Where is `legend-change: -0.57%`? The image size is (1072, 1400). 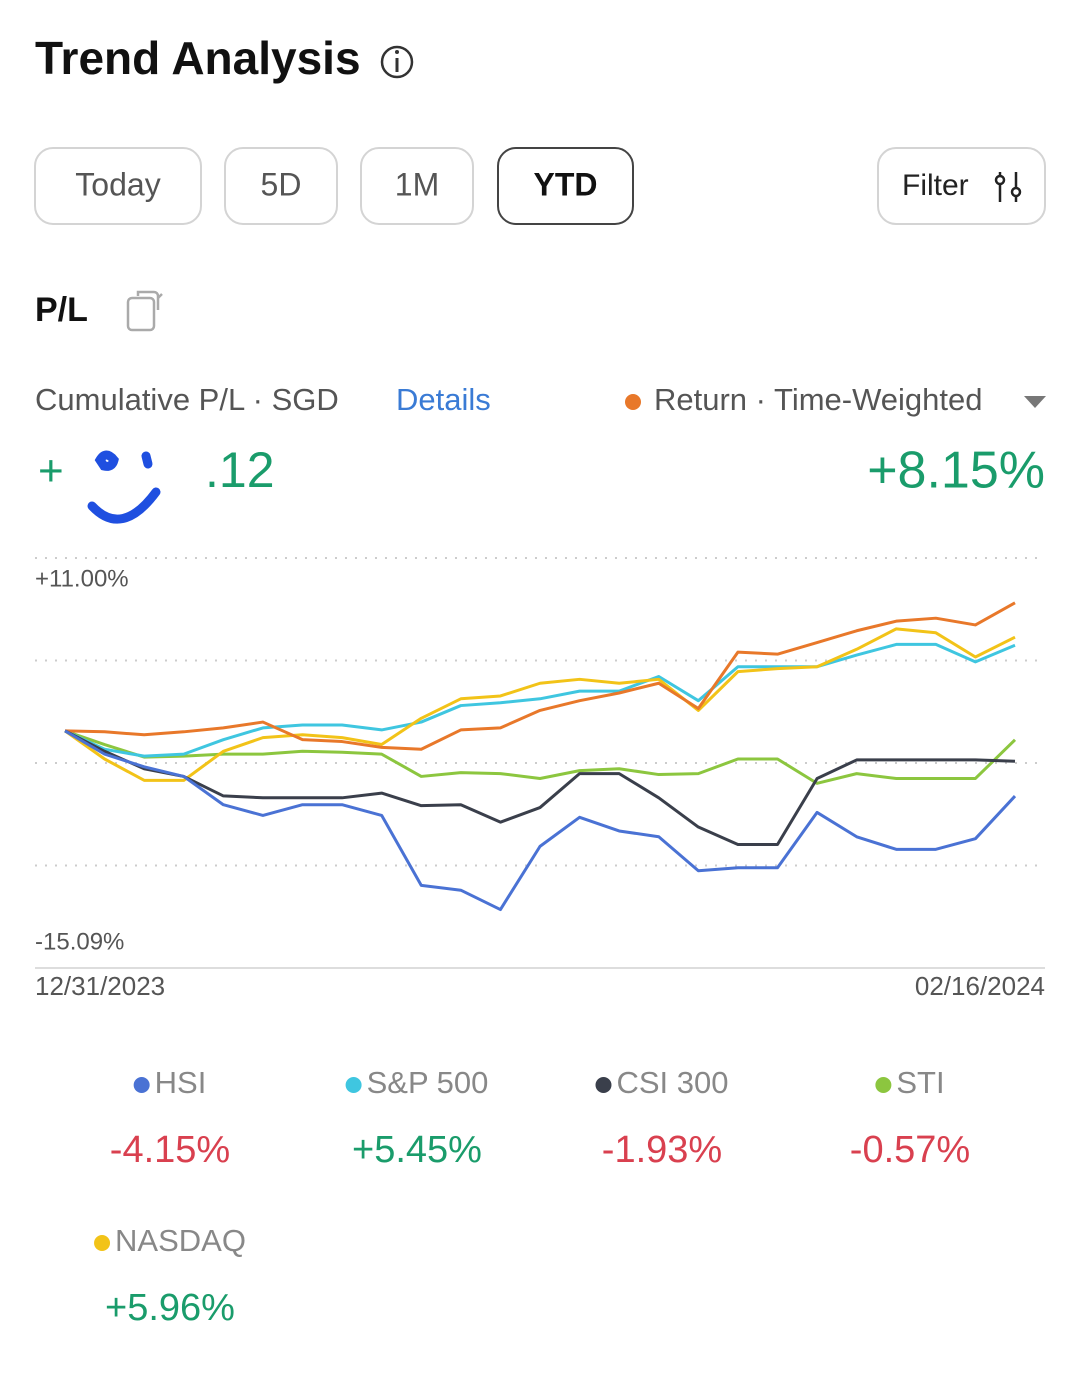 legend-change: -0.57% is located at coordinates (910, 1150).